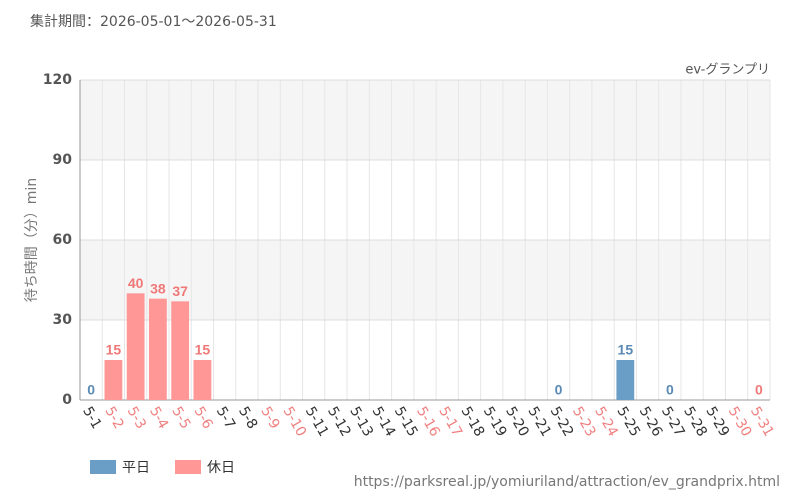  I want to click on x-tick-label: 5-3, so click(136, 418).